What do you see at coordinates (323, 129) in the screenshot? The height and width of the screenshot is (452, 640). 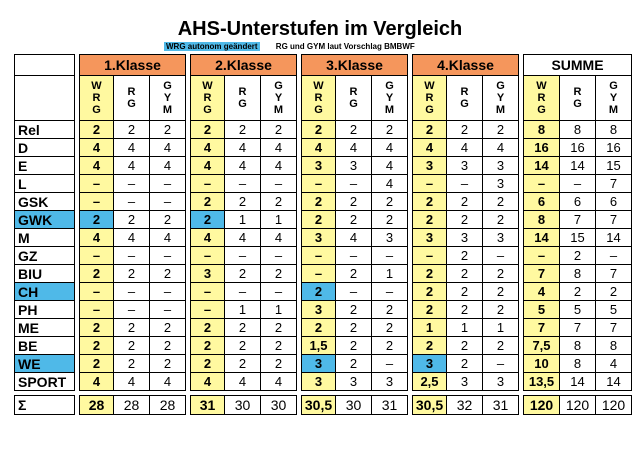 I see `table-row: Rel 2 2 2 2 2 2 2 2 2 2 2 2 8 8 8` at bounding box center [323, 129].